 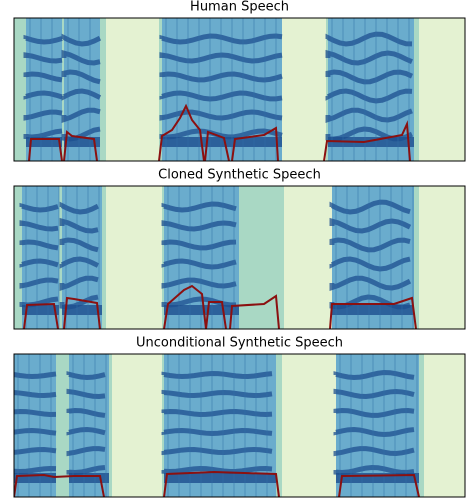 I want to click on panel-title: Human Speech, so click(x=239, y=7).